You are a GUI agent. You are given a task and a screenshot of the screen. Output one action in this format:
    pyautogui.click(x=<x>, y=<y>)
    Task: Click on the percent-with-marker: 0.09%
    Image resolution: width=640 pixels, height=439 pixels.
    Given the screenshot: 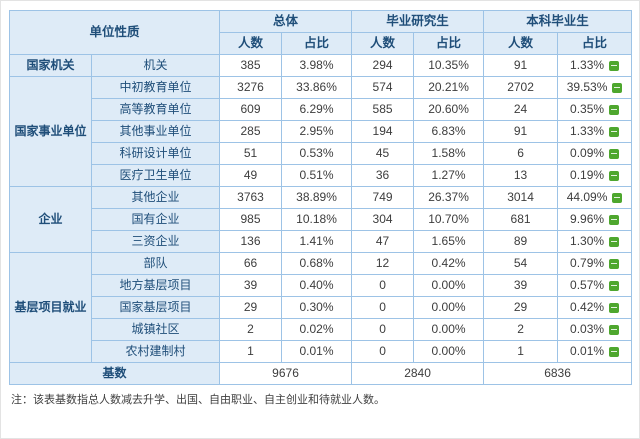 What is the action you would take?
    pyautogui.click(x=595, y=152)
    